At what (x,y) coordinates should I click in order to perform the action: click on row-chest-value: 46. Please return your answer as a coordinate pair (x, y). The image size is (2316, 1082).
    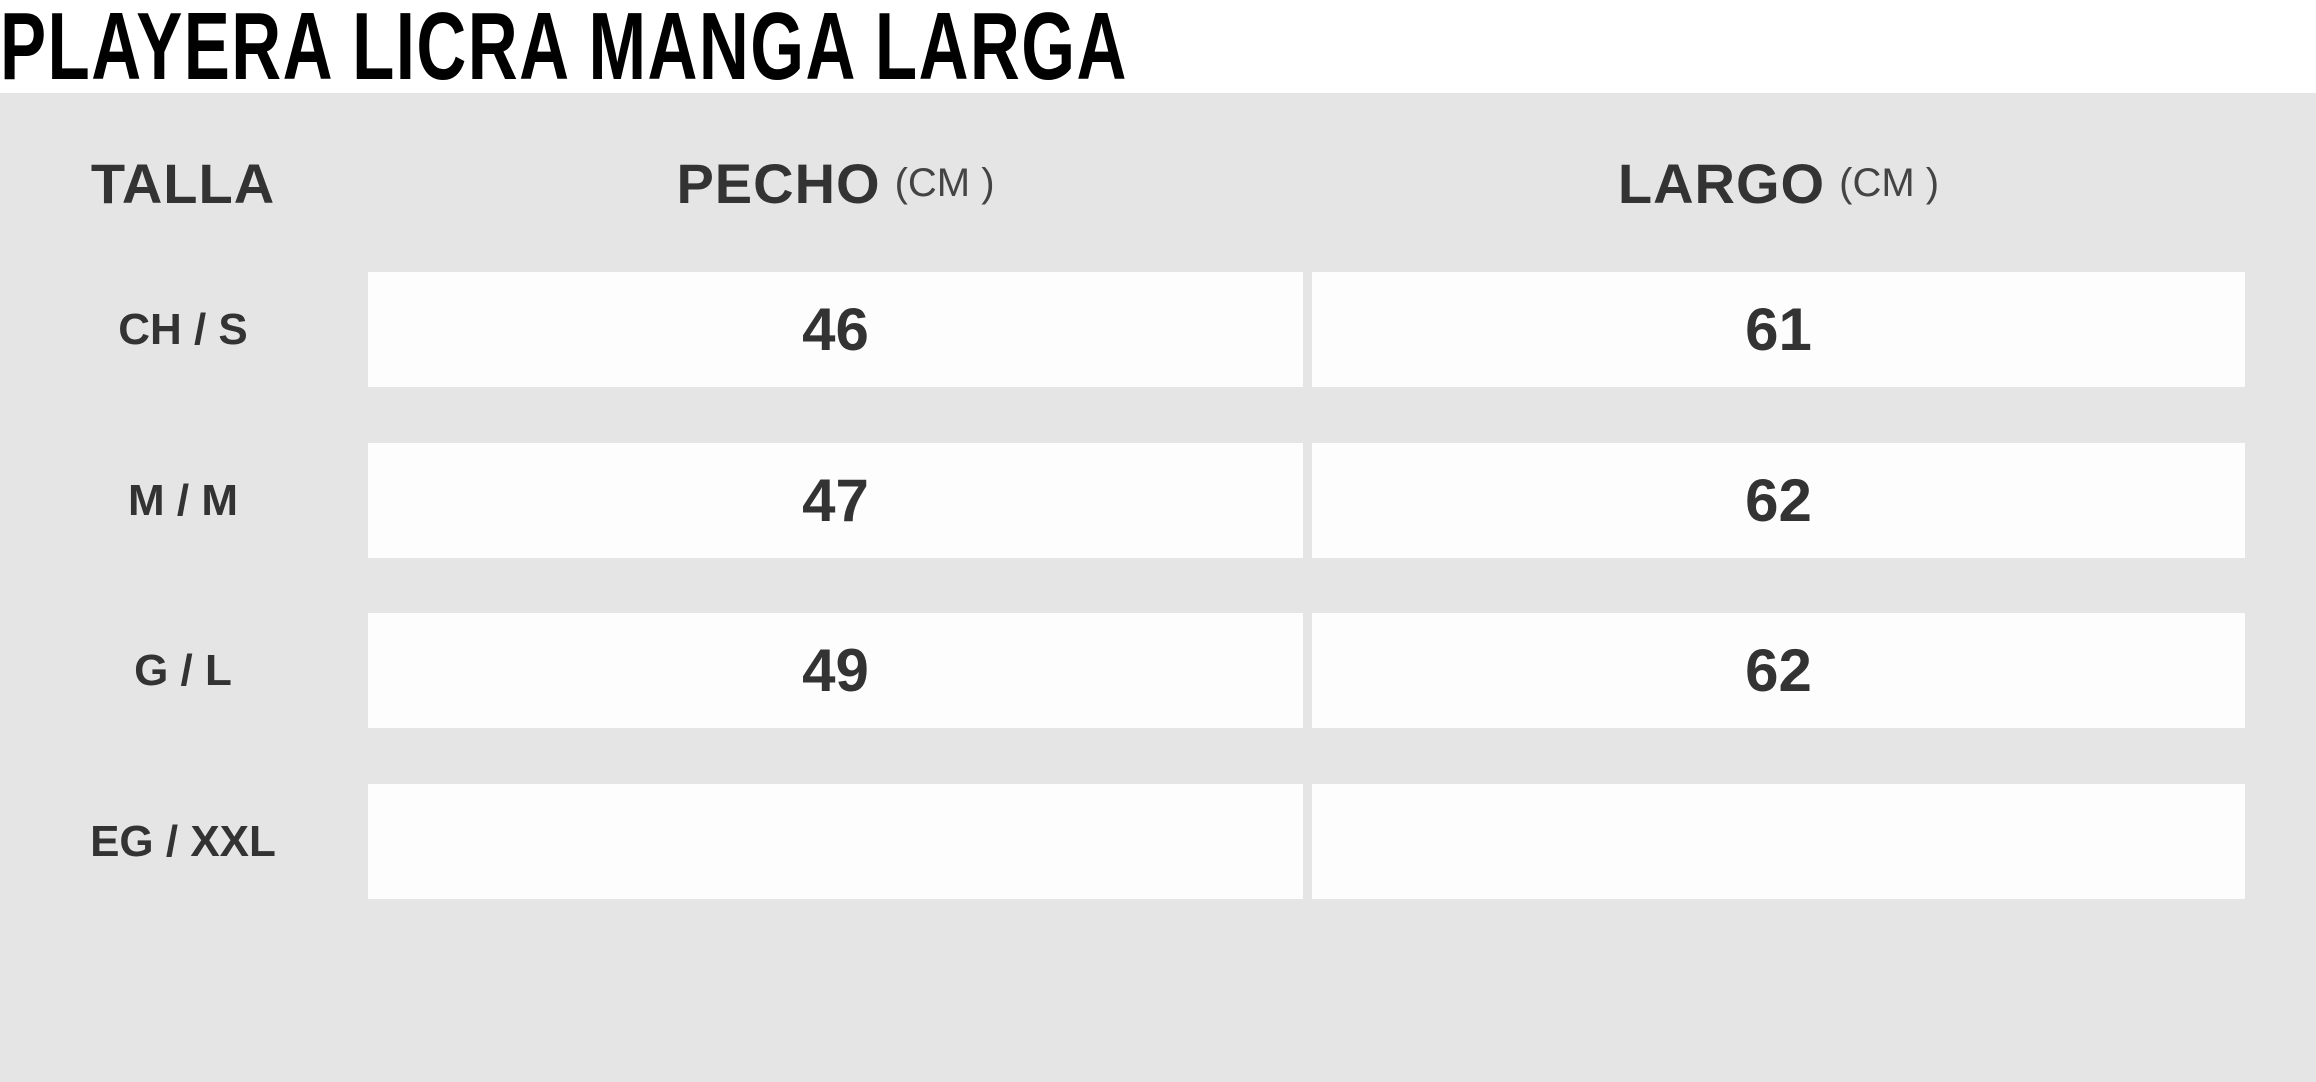
    Looking at the image, I should click on (835, 329).